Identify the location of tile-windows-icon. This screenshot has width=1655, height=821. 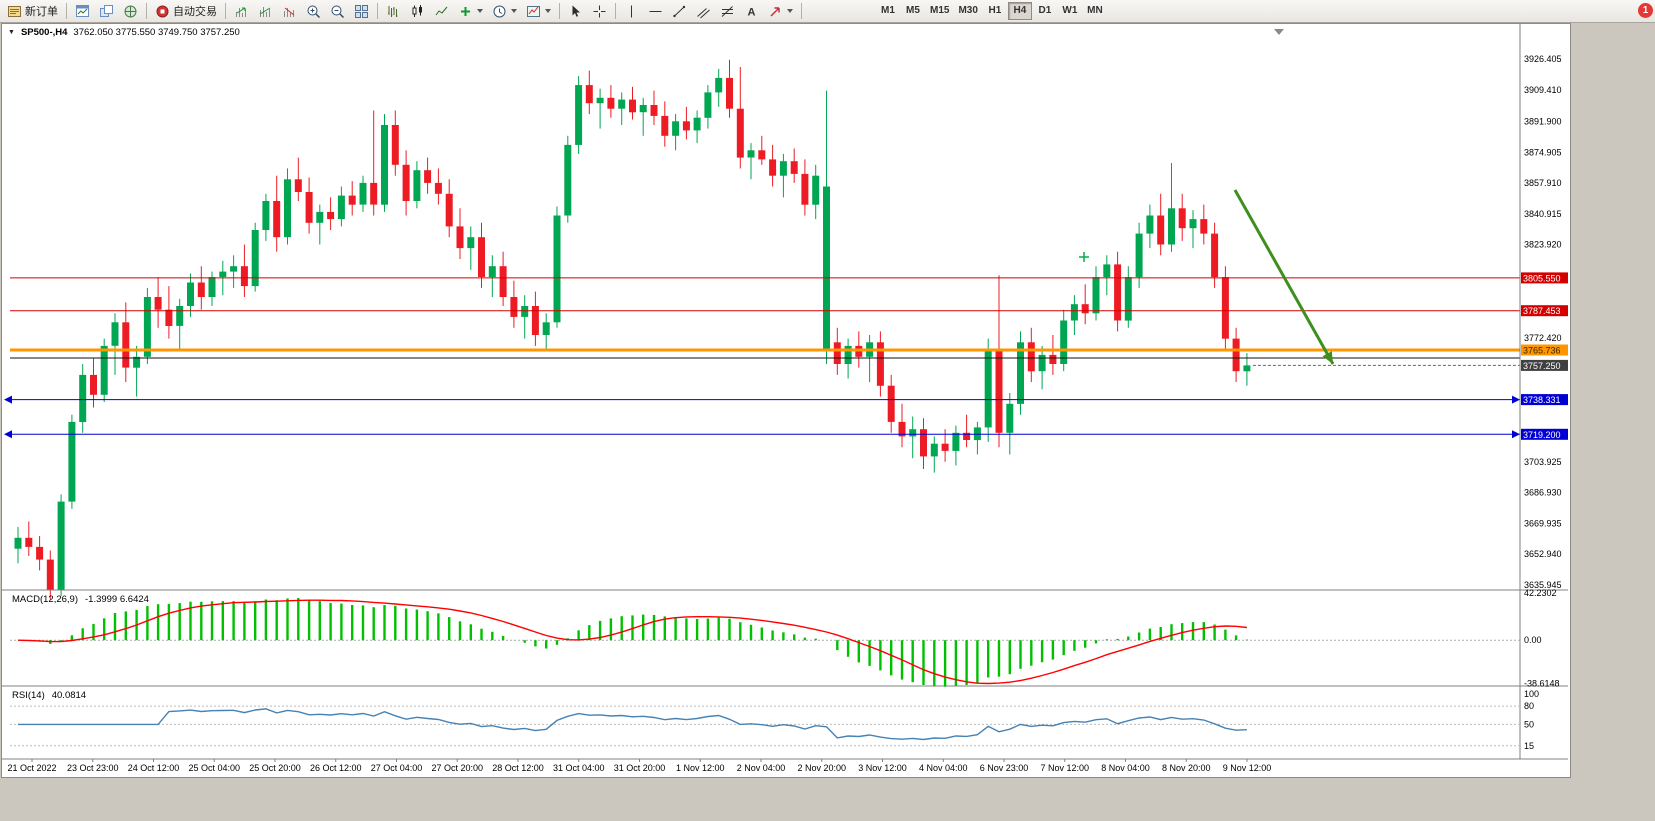
(361, 11).